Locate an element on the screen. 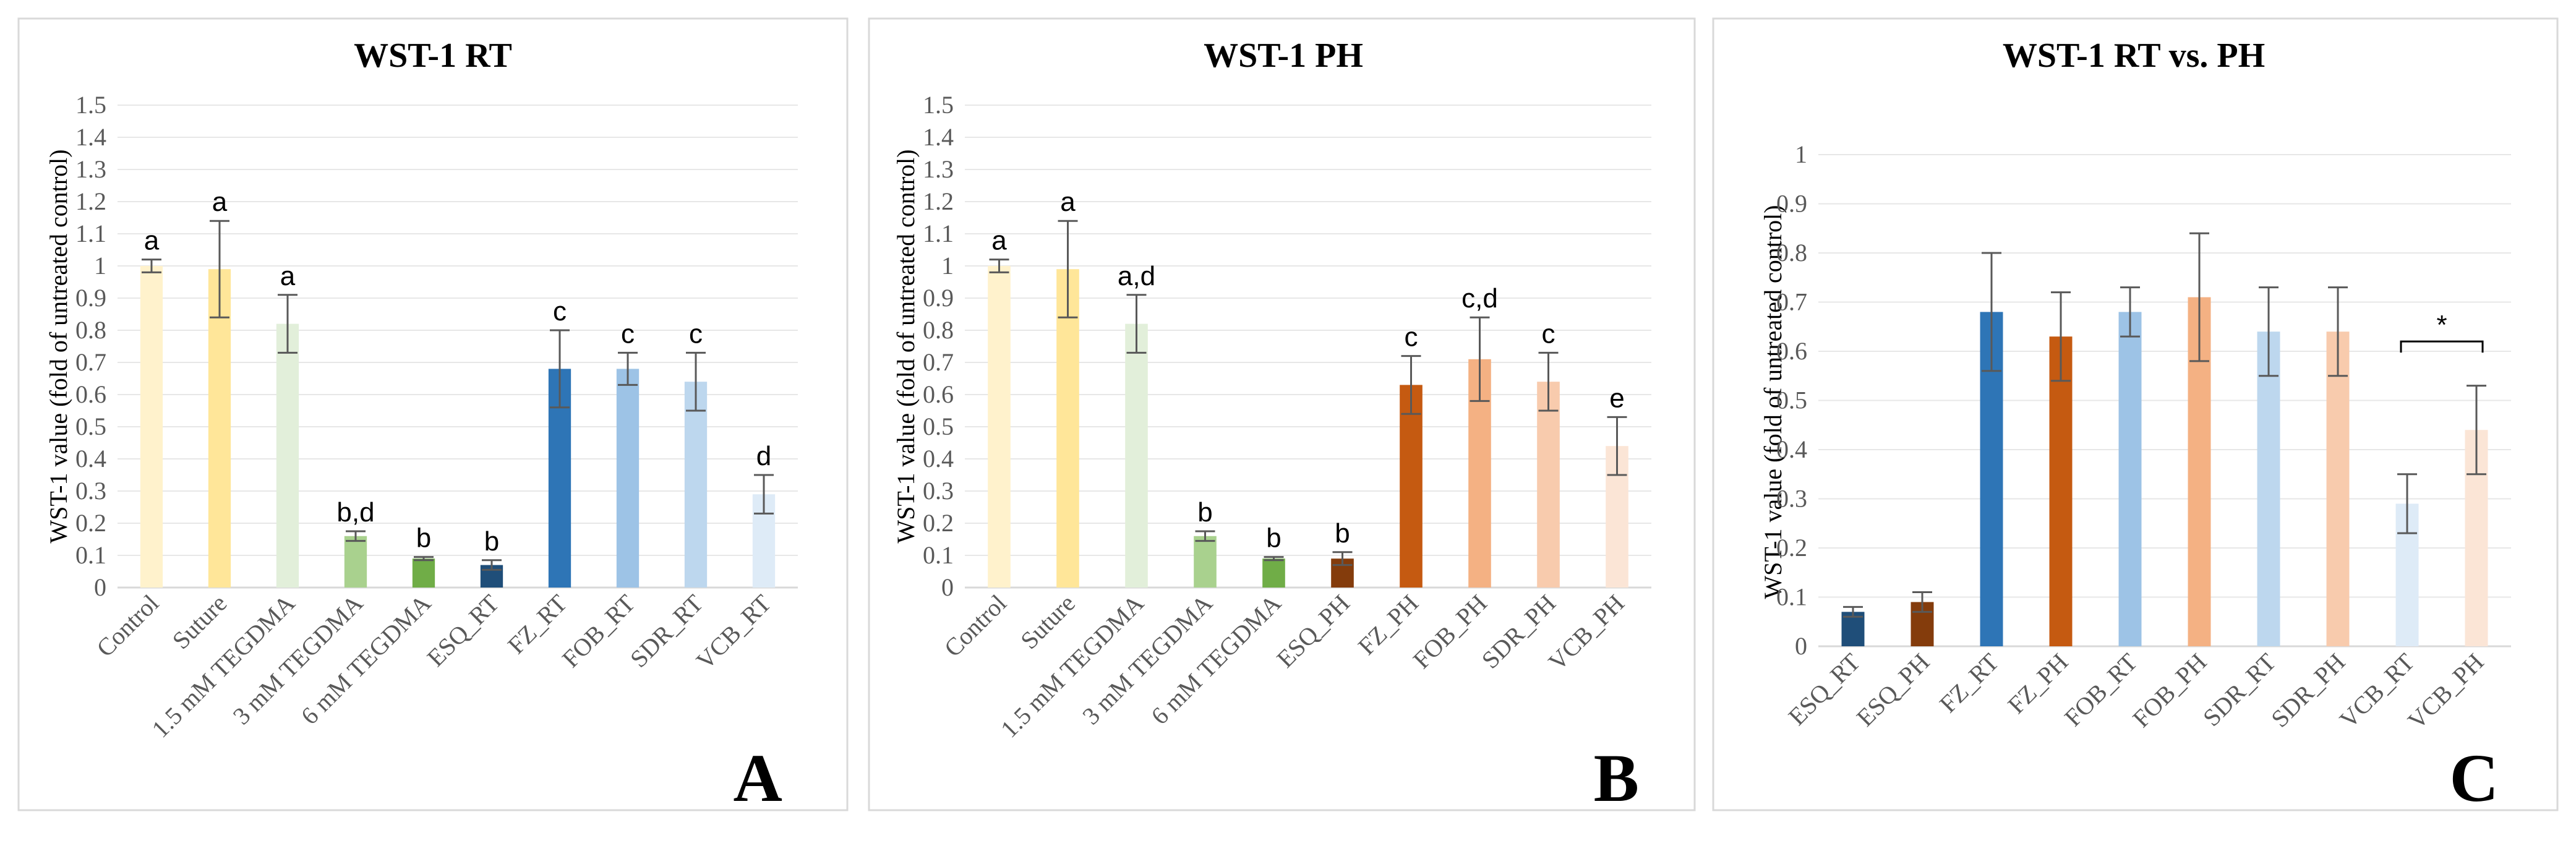 The image size is (2576, 851). panel-c-y-tick-label: 0.8 is located at coordinates (1791, 253).